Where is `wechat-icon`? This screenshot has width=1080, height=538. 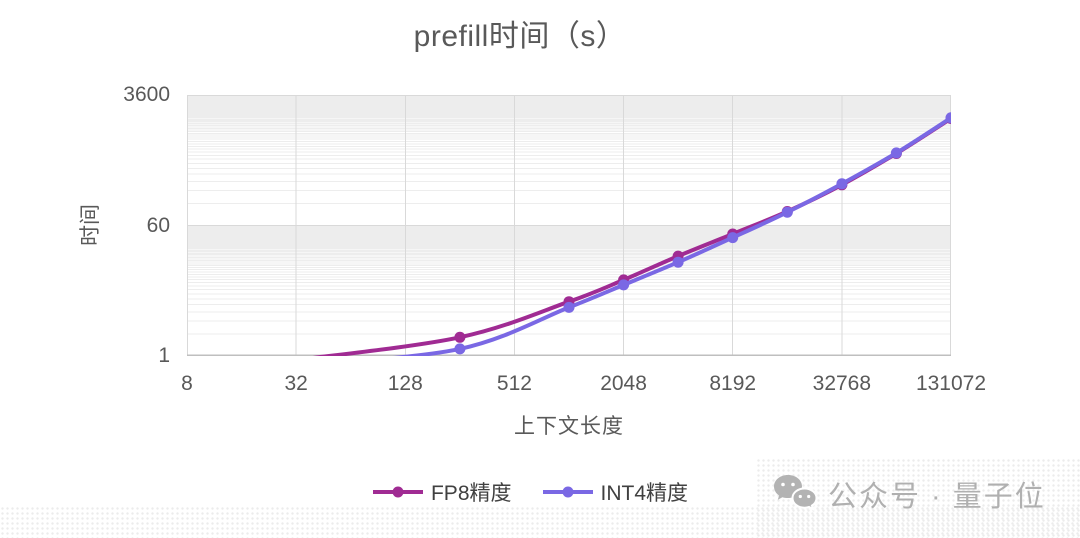
wechat-icon is located at coordinates (796, 493).